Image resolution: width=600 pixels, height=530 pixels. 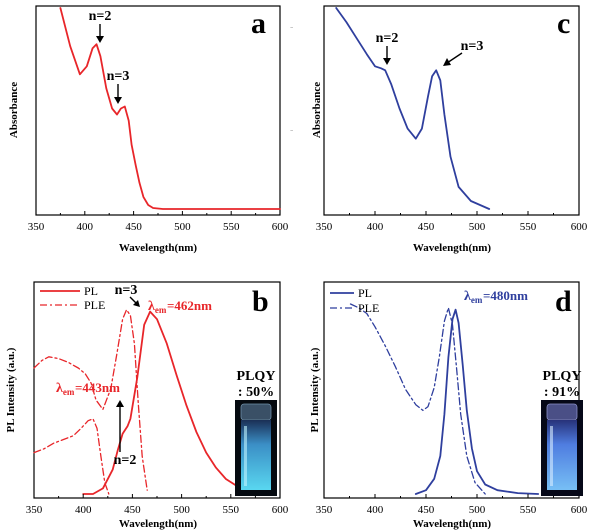 I want to click on panel-a-annotation-n3: n=3, so click(x=118, y=86).